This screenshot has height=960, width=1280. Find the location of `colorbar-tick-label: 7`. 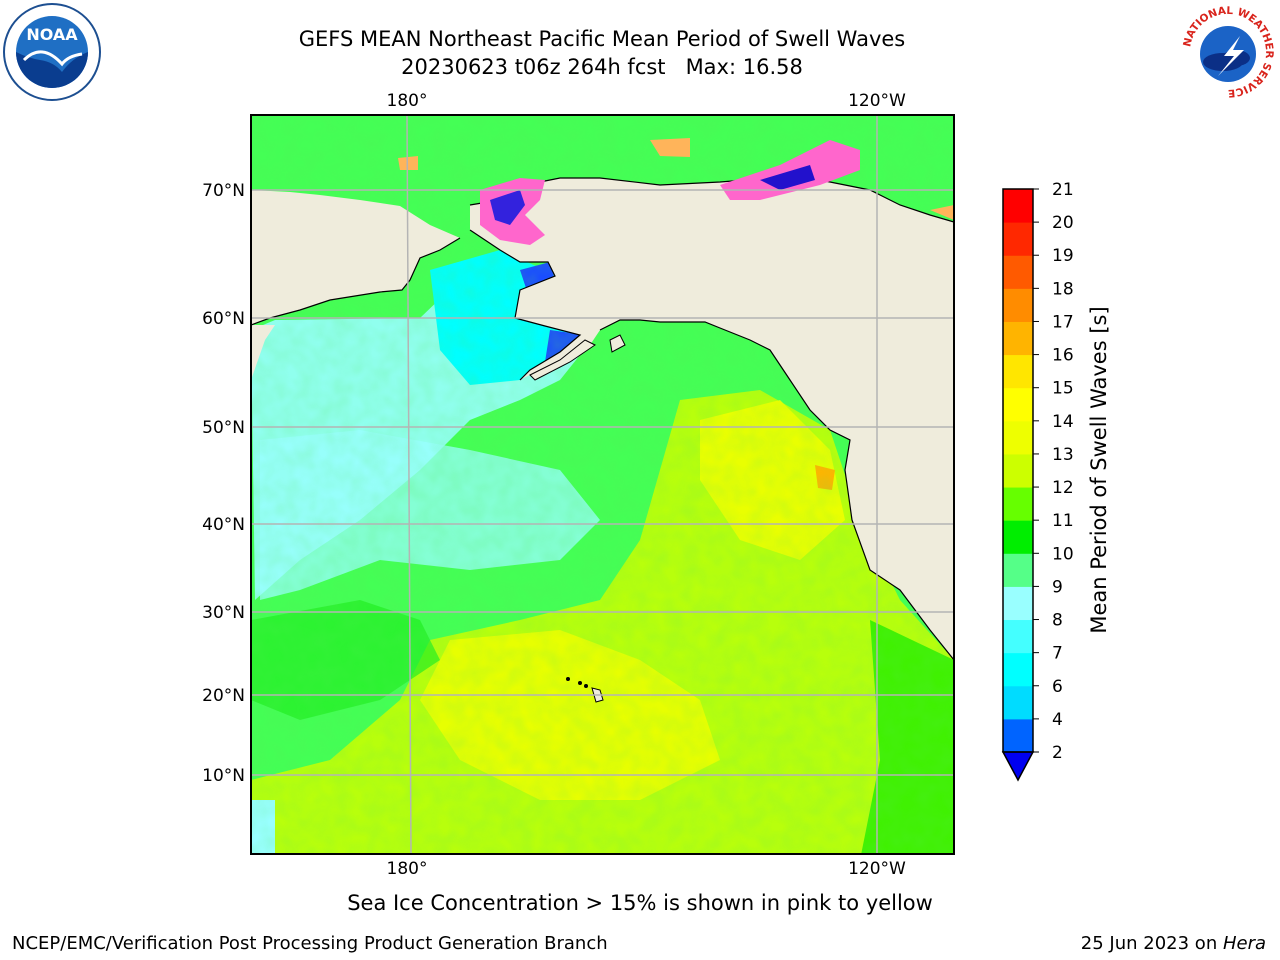

colorbar-tick-label: 7 is located at coordinates (1057, 654).